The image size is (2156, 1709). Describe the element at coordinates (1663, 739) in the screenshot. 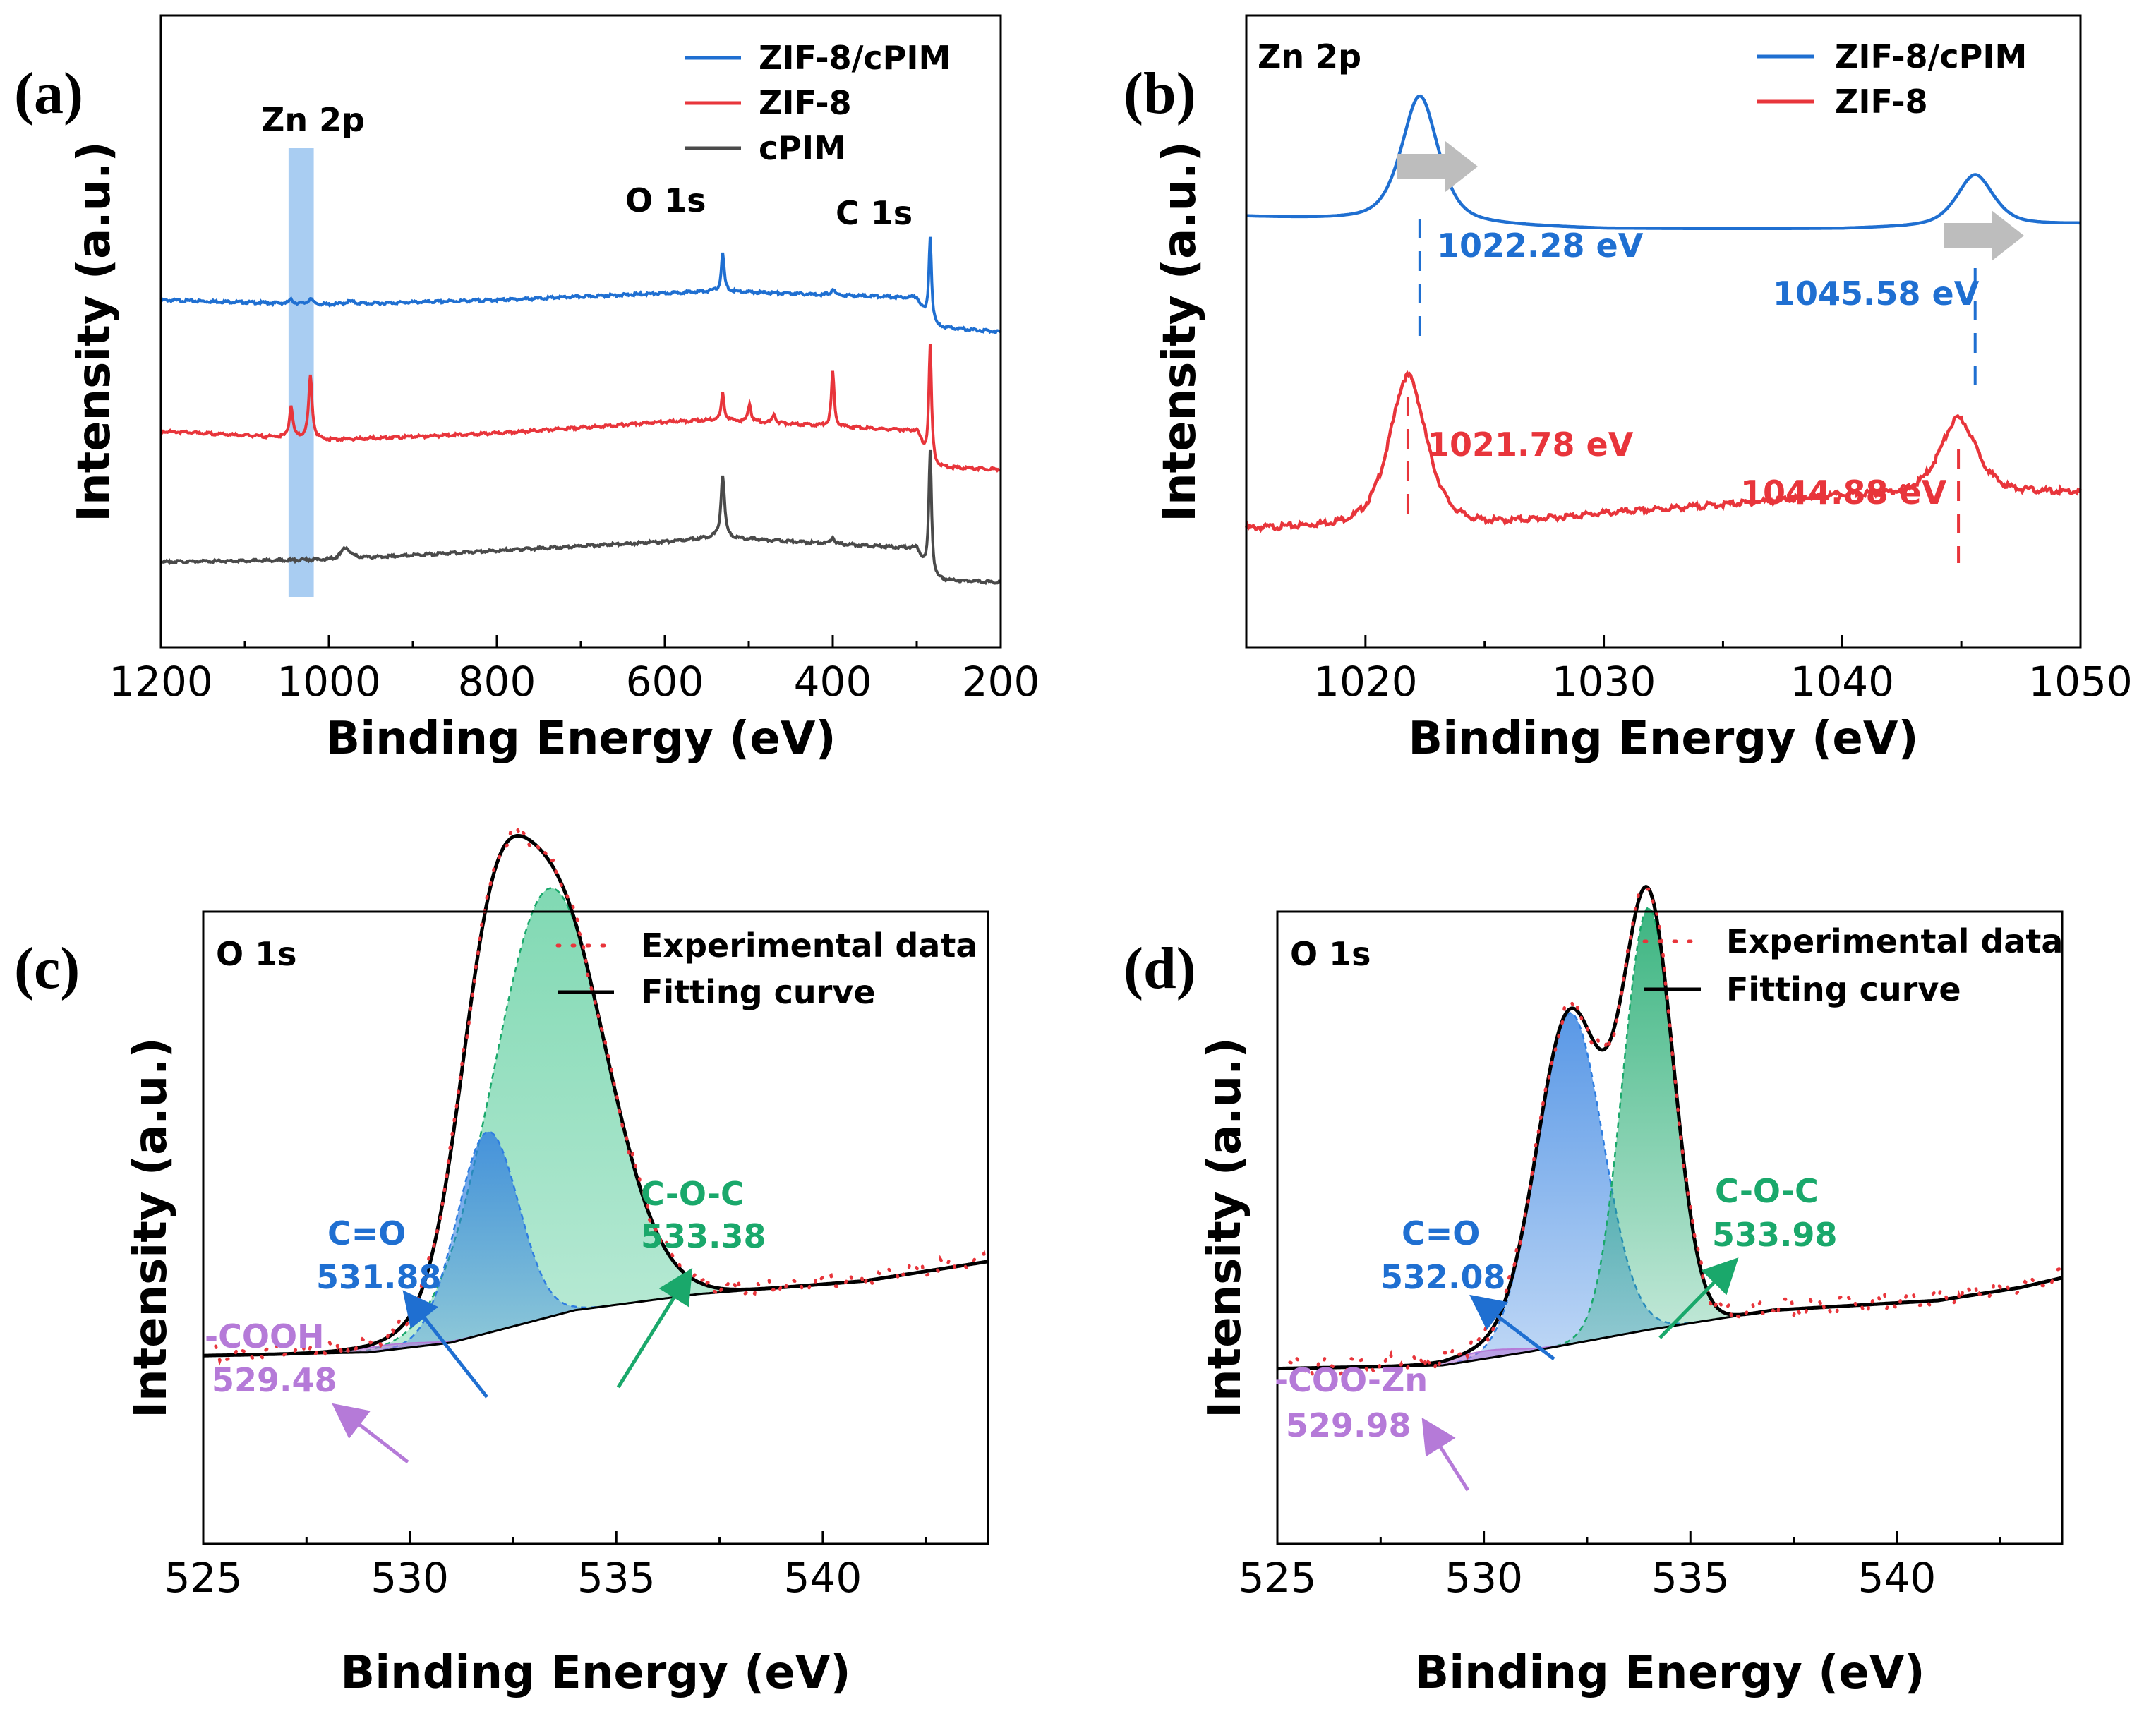

I see `panel-b-x-axis-title: Binding Energy (eV)` at that location.